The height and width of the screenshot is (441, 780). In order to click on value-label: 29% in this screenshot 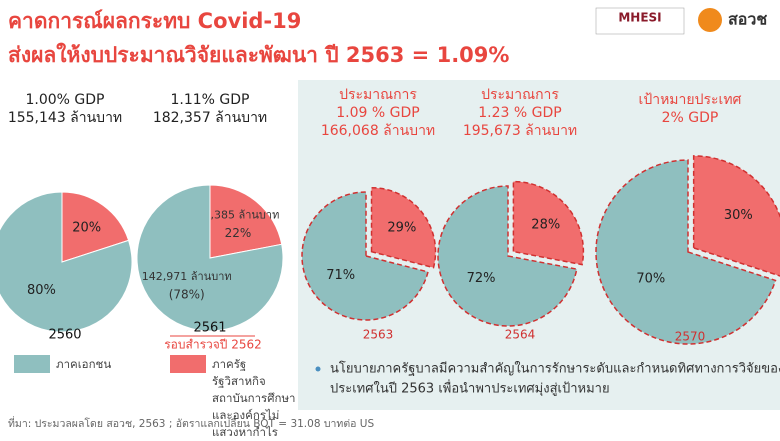, I will do `click(401, 228)`.